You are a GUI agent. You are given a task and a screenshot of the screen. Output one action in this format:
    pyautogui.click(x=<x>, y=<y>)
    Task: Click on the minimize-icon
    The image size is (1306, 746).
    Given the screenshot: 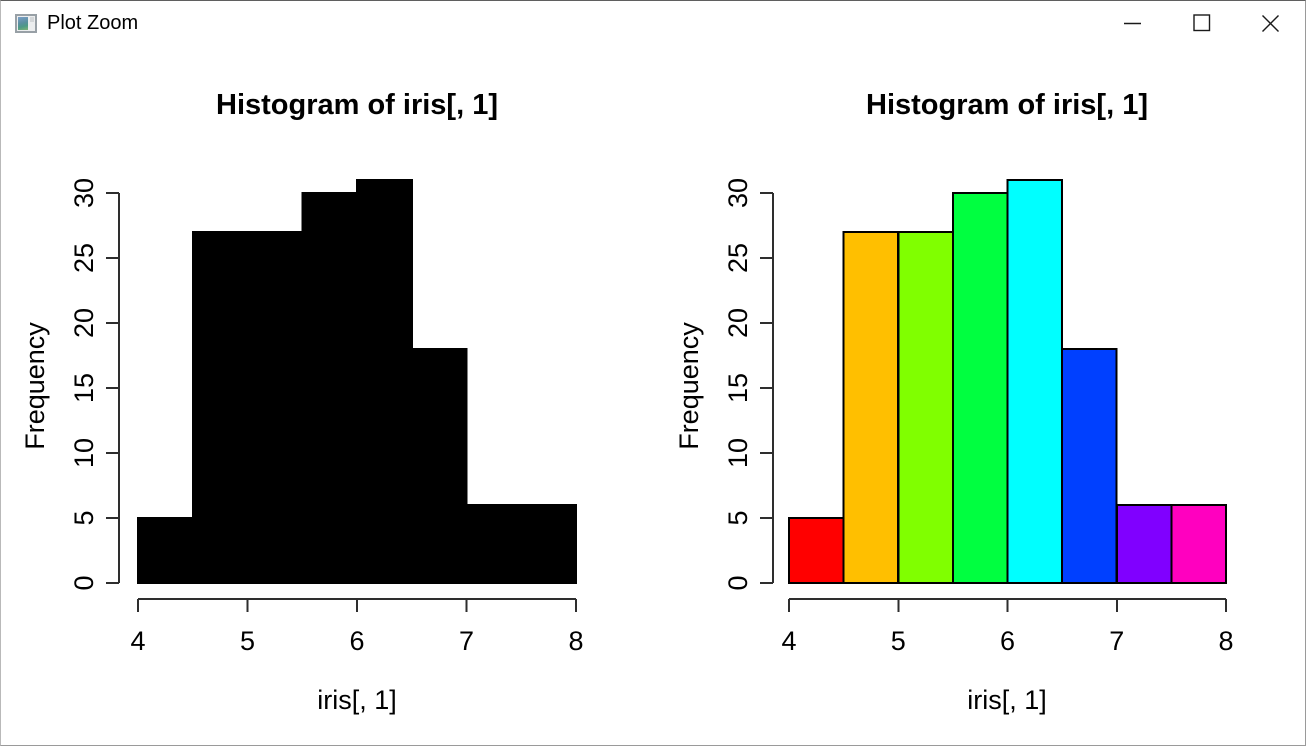 What is the action you would take?
    pyautogui.click(x=1132, y=23)
    